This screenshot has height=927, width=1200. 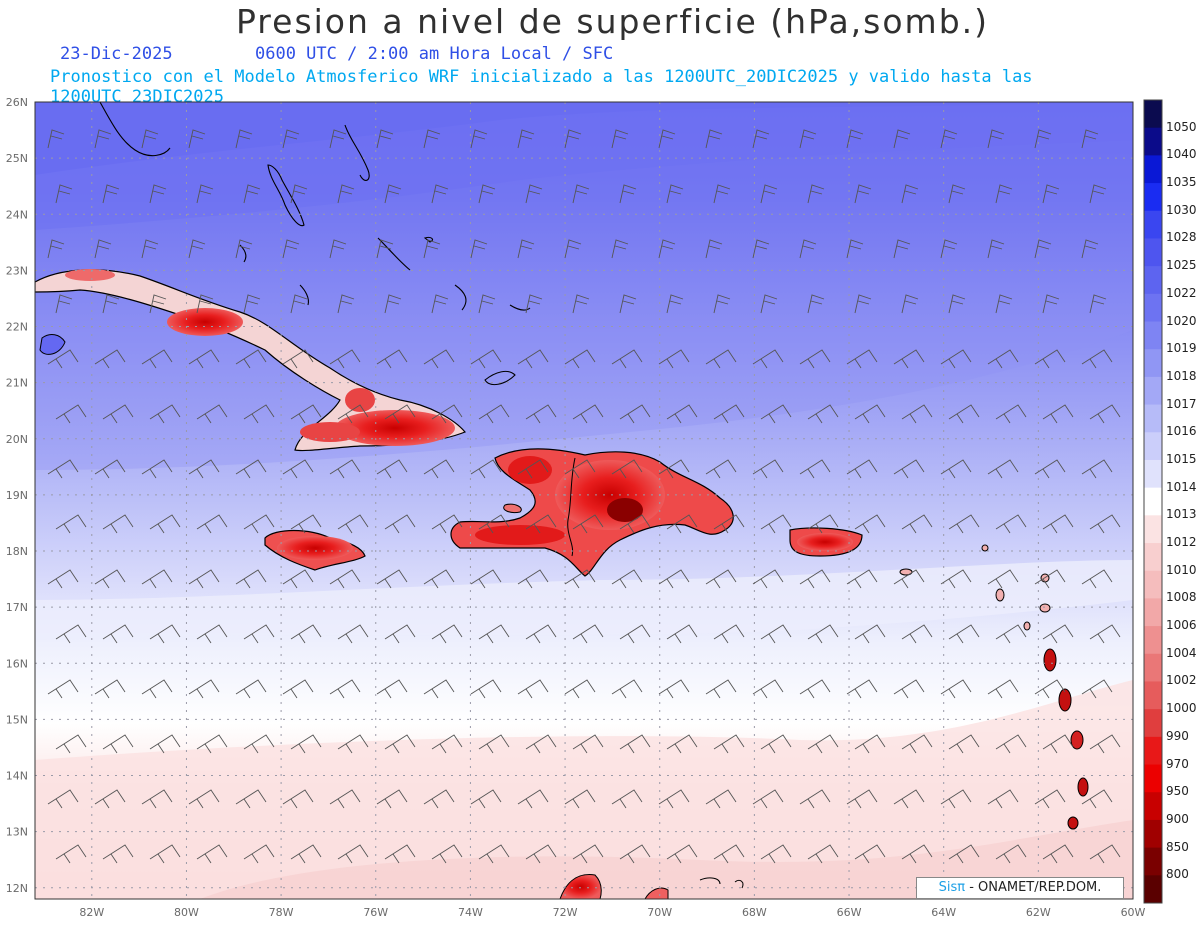 What do you see at coordinates (1181, 486) in the screenshot?
I see `colorbar-level-label: 1014` at bounding box center [1181, 486].